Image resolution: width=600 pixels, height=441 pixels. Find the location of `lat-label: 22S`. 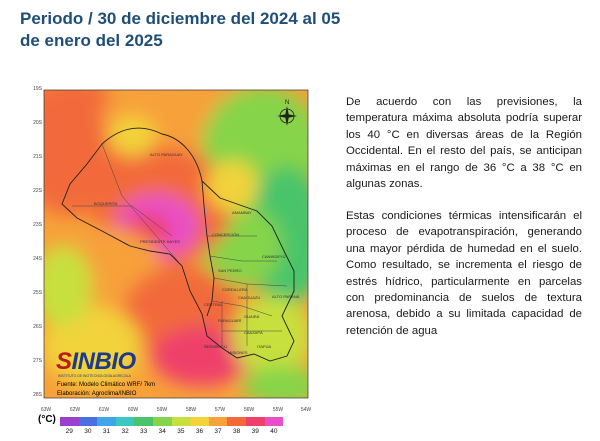

lat-label: 22S is located at coordinates (37, 191).